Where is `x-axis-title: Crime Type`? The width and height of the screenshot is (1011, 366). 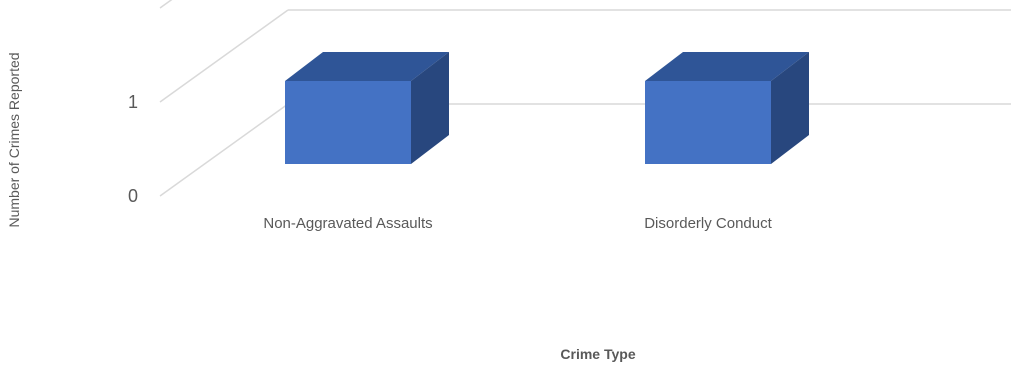
x-axis-title: Crime Type is located at coordinates (598, 354).